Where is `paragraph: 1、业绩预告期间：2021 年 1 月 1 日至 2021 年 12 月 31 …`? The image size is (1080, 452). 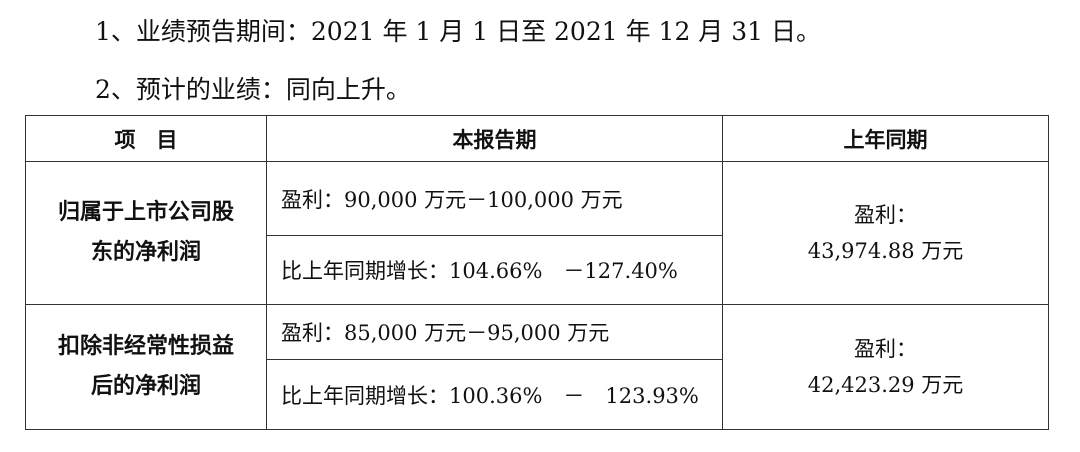 paragraph: 1、业绩预告期间：2021 年 1 月 1 日至 2021 年 12 月 31 … is located at coordinates (458, 31).